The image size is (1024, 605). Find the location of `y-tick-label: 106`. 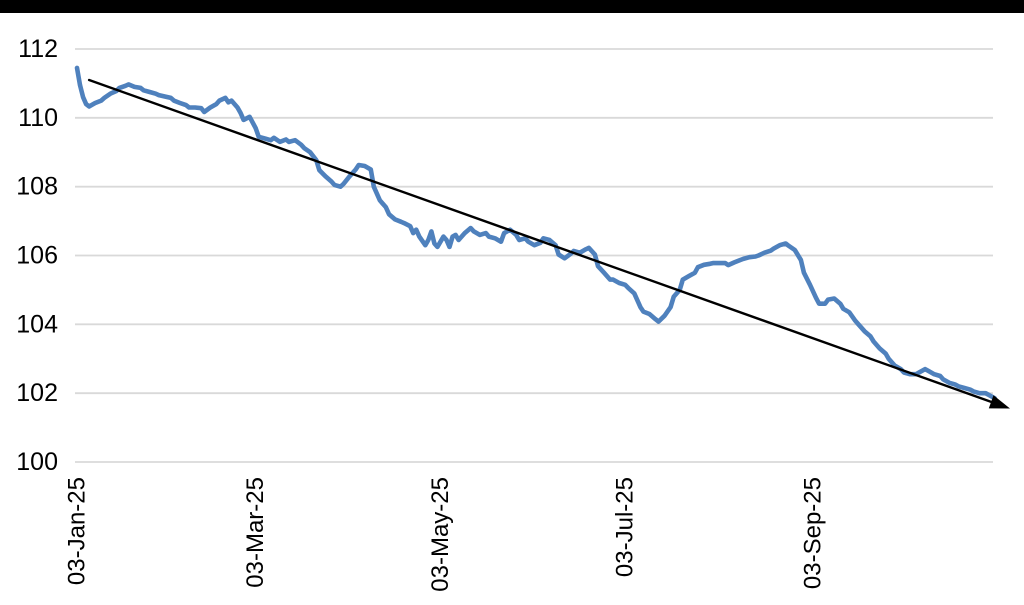

y-tick-label: 106 is located at coordinates (37, 256).